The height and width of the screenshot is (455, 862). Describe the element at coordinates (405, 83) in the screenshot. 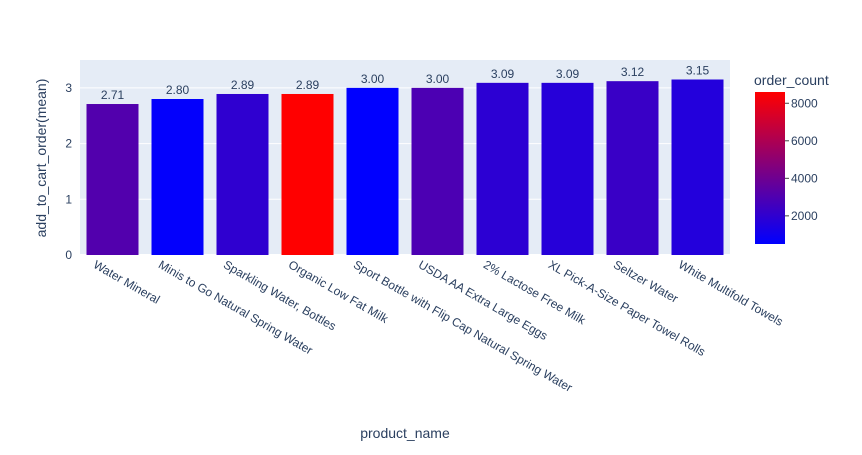

I see `value-labels: 2.71 2.80 2.89 2.89 3.00 3.00 3.09 3.09 3.12 3.15` at that location.